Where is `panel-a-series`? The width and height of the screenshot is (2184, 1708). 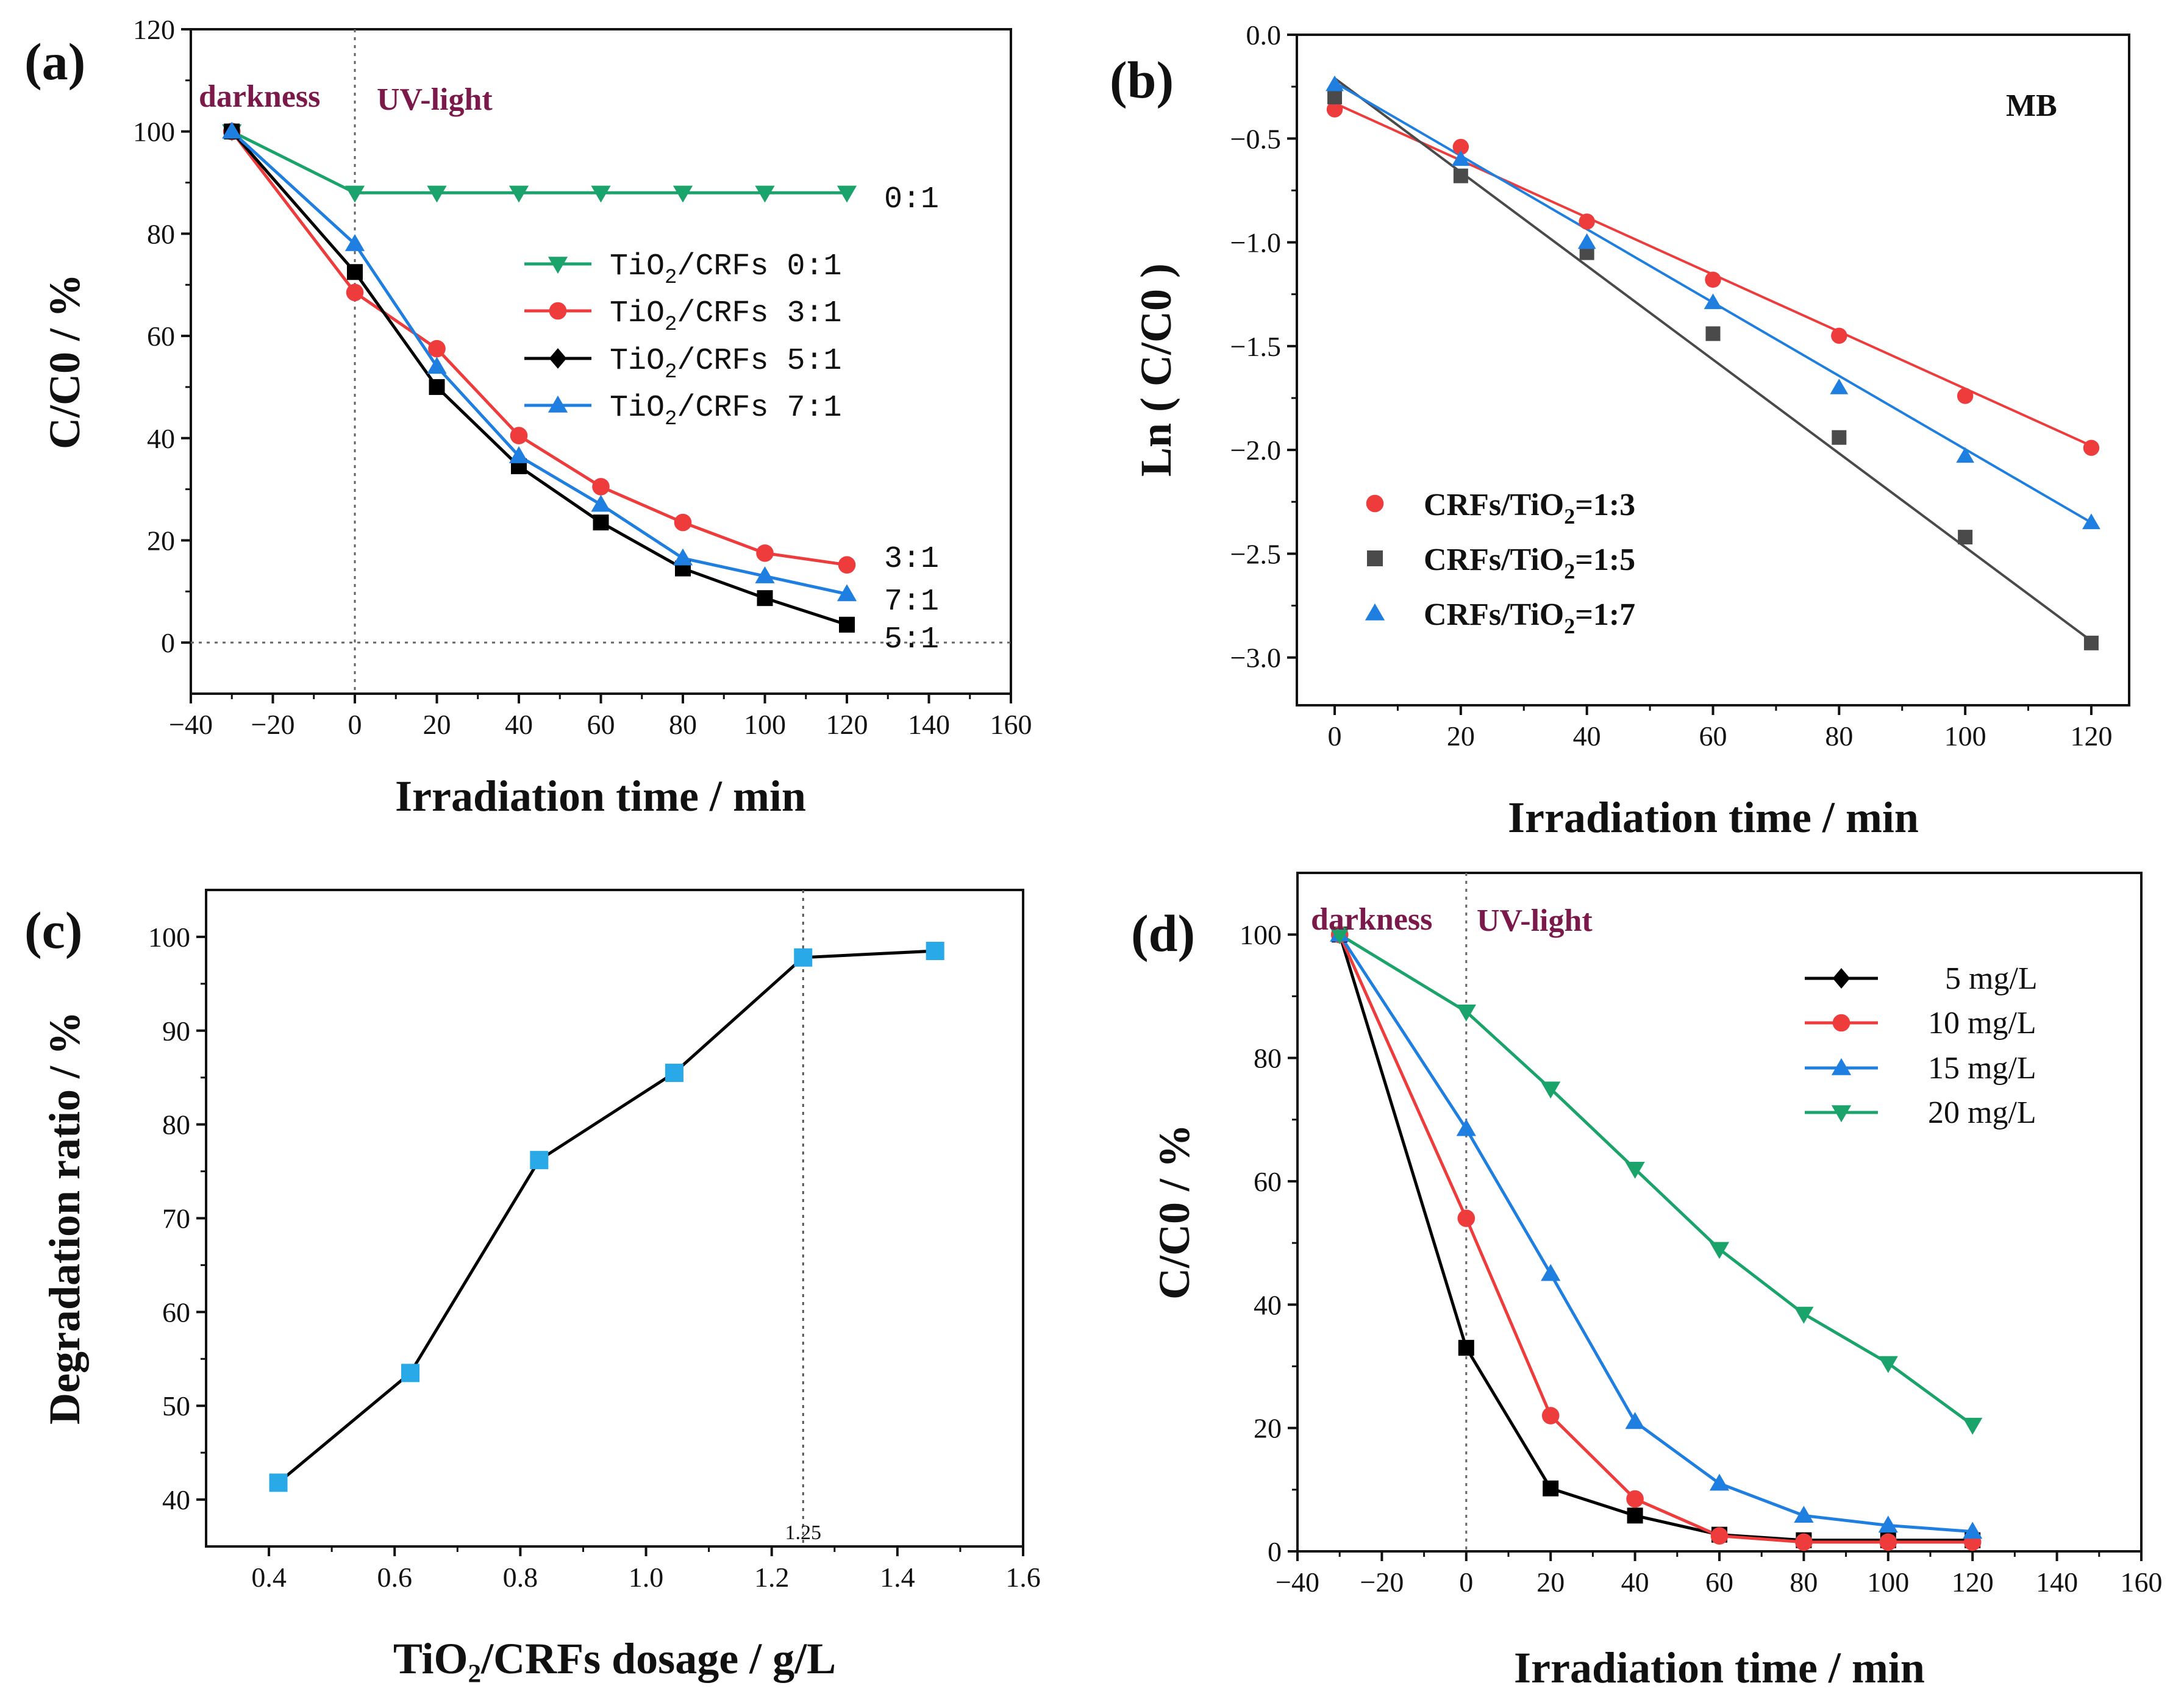 panel-a-series is located at coordinates (539, 377).